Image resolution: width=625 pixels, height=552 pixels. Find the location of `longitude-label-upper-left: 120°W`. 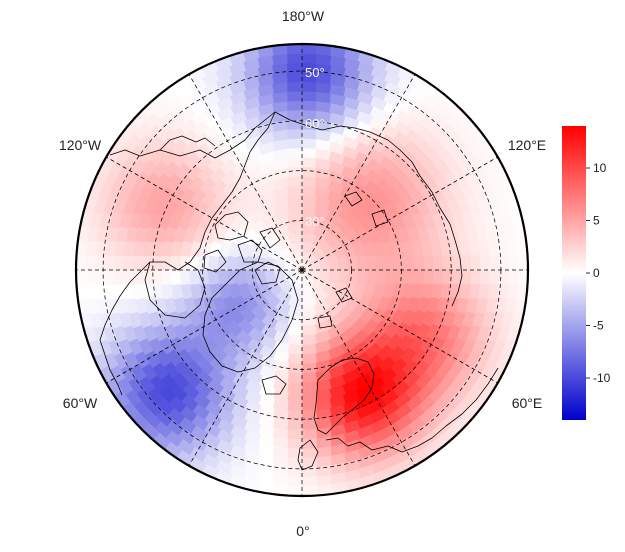

longitude-label-upper-left: 120°W is located at coordinates (80, 145).